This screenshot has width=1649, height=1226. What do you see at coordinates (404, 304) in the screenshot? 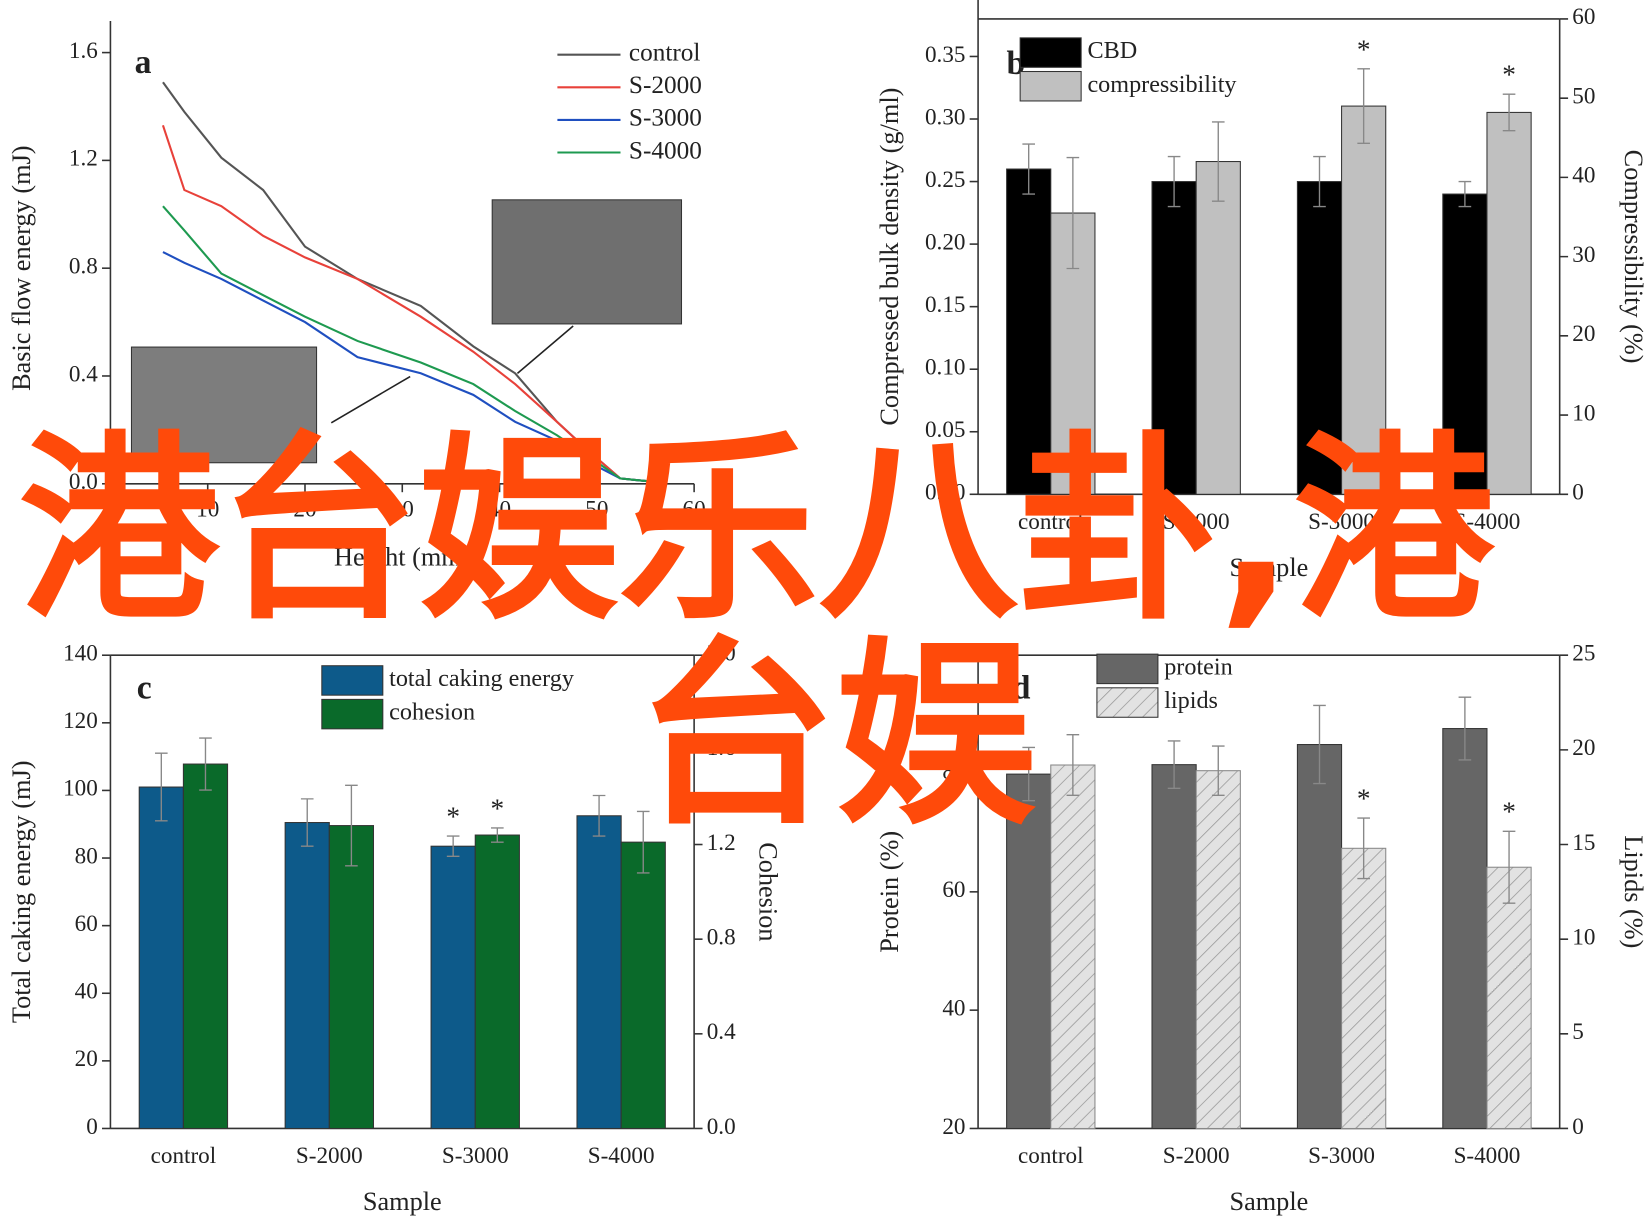
I see `series-line` at bounding box center [404, 304].